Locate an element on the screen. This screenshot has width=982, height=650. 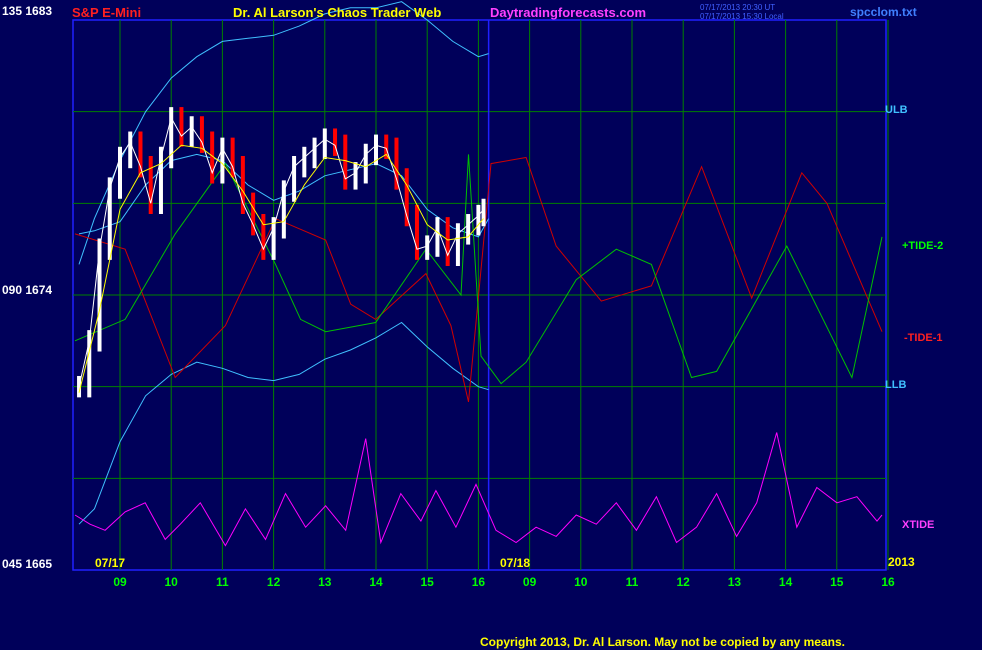
year-label: 2013 is located at coordinates (901, 562).